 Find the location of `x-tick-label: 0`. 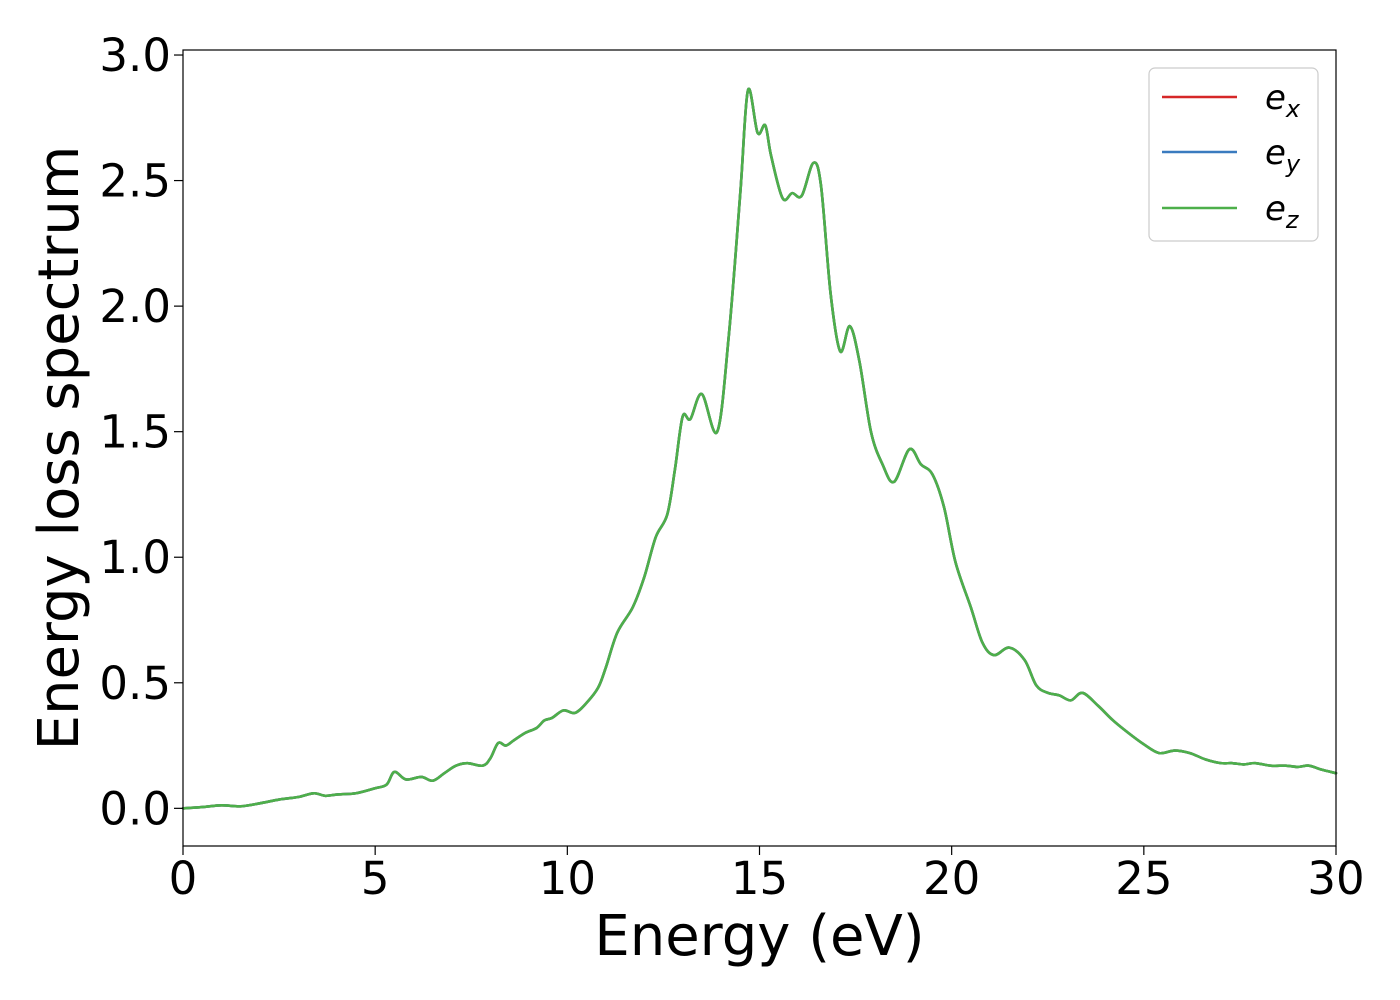

x-tick-label: 0 is located at coordinates (183, 878).